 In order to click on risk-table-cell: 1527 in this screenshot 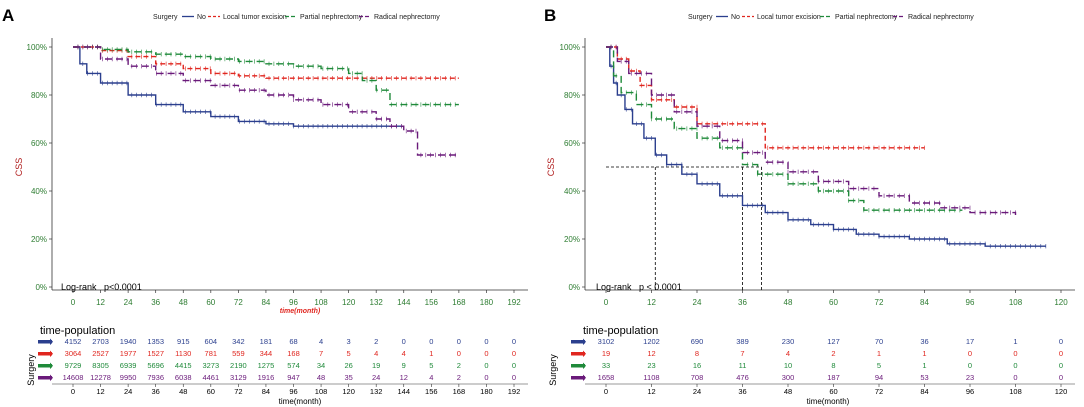, I will do `click(155, 353)`.